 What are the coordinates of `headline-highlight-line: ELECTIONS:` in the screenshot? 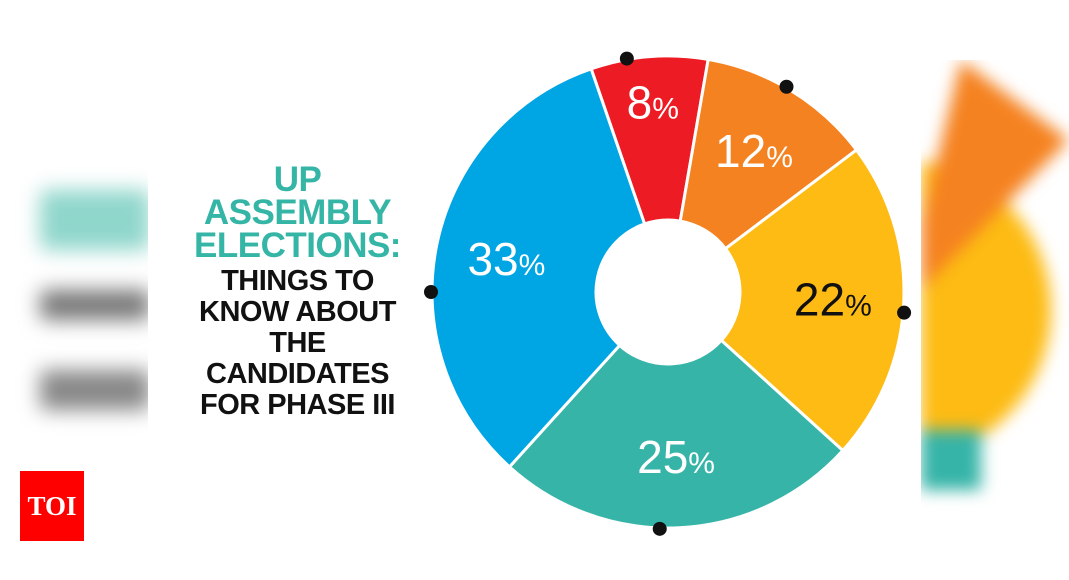 It's located at (297, 245).